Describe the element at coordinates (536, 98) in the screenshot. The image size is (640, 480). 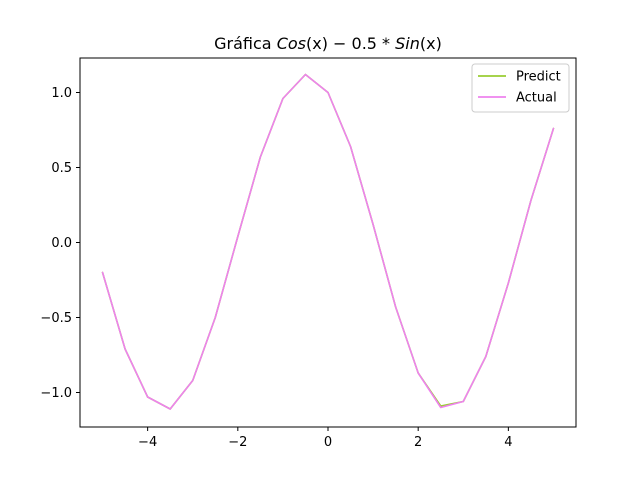
I see `legend-label-actual: Actual` at that location.